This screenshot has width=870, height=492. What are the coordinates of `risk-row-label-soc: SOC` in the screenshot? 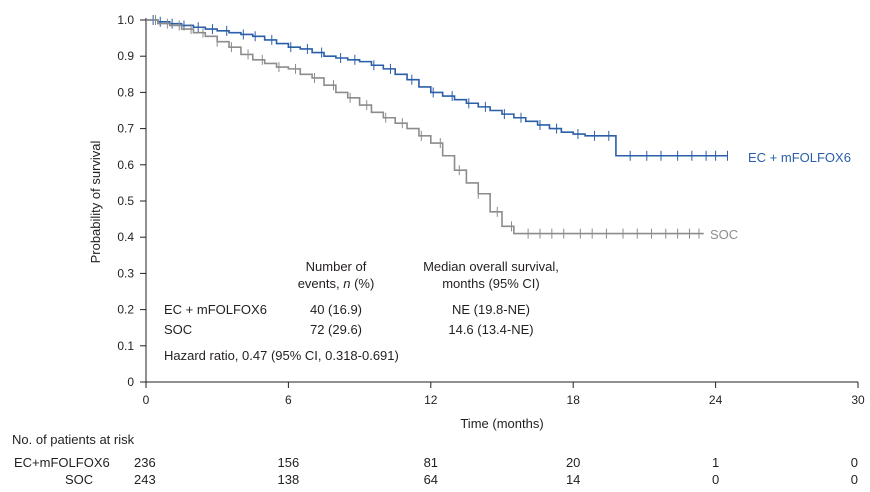 It's located at (79, 479).